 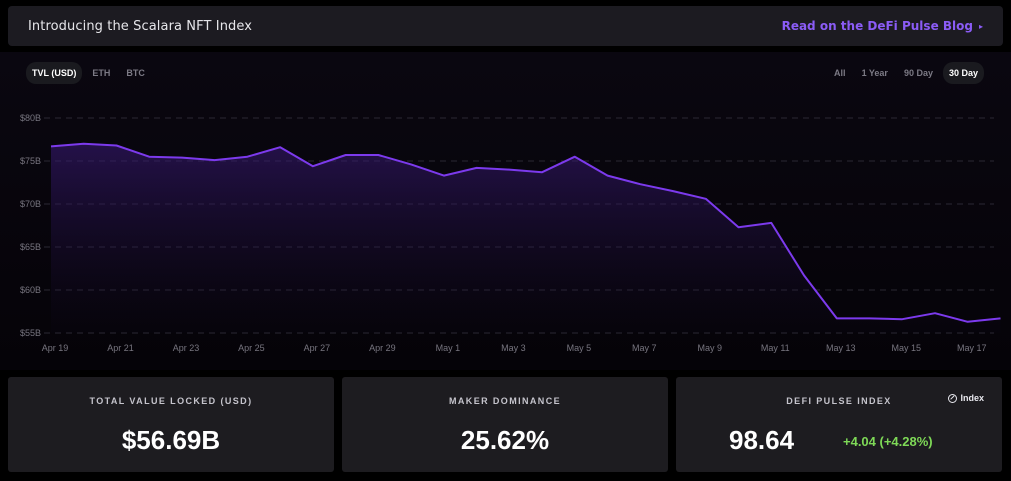 What do you see at coordinates (140, 26) in the screenshot?
I see `banner-title: Introducing the Scalara NFT Index` at bounding box center [140, 26].